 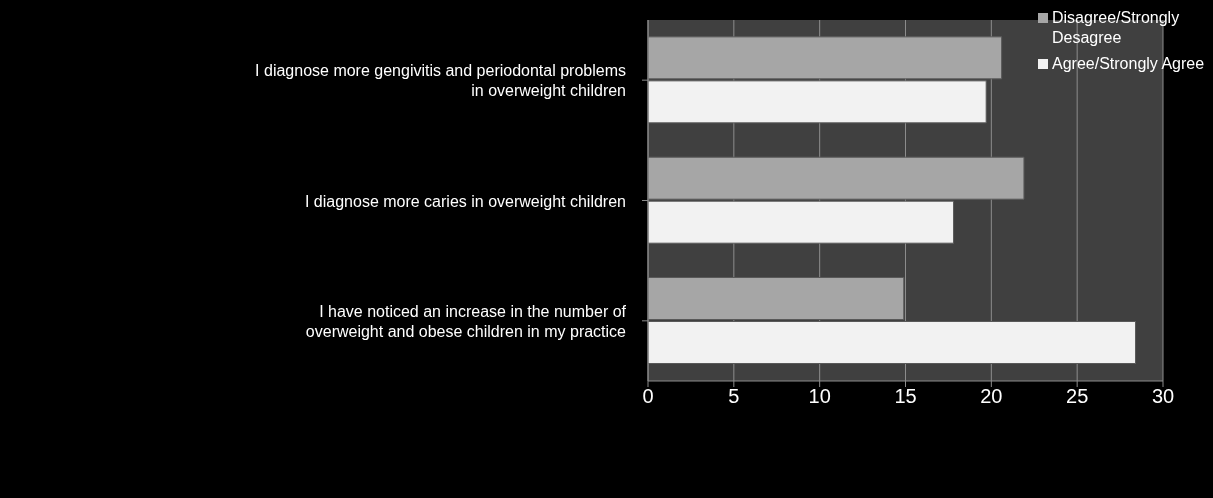 I want to click on y-tick-label: I diagnose more caries in overweight children, so click(x=465, y=200).